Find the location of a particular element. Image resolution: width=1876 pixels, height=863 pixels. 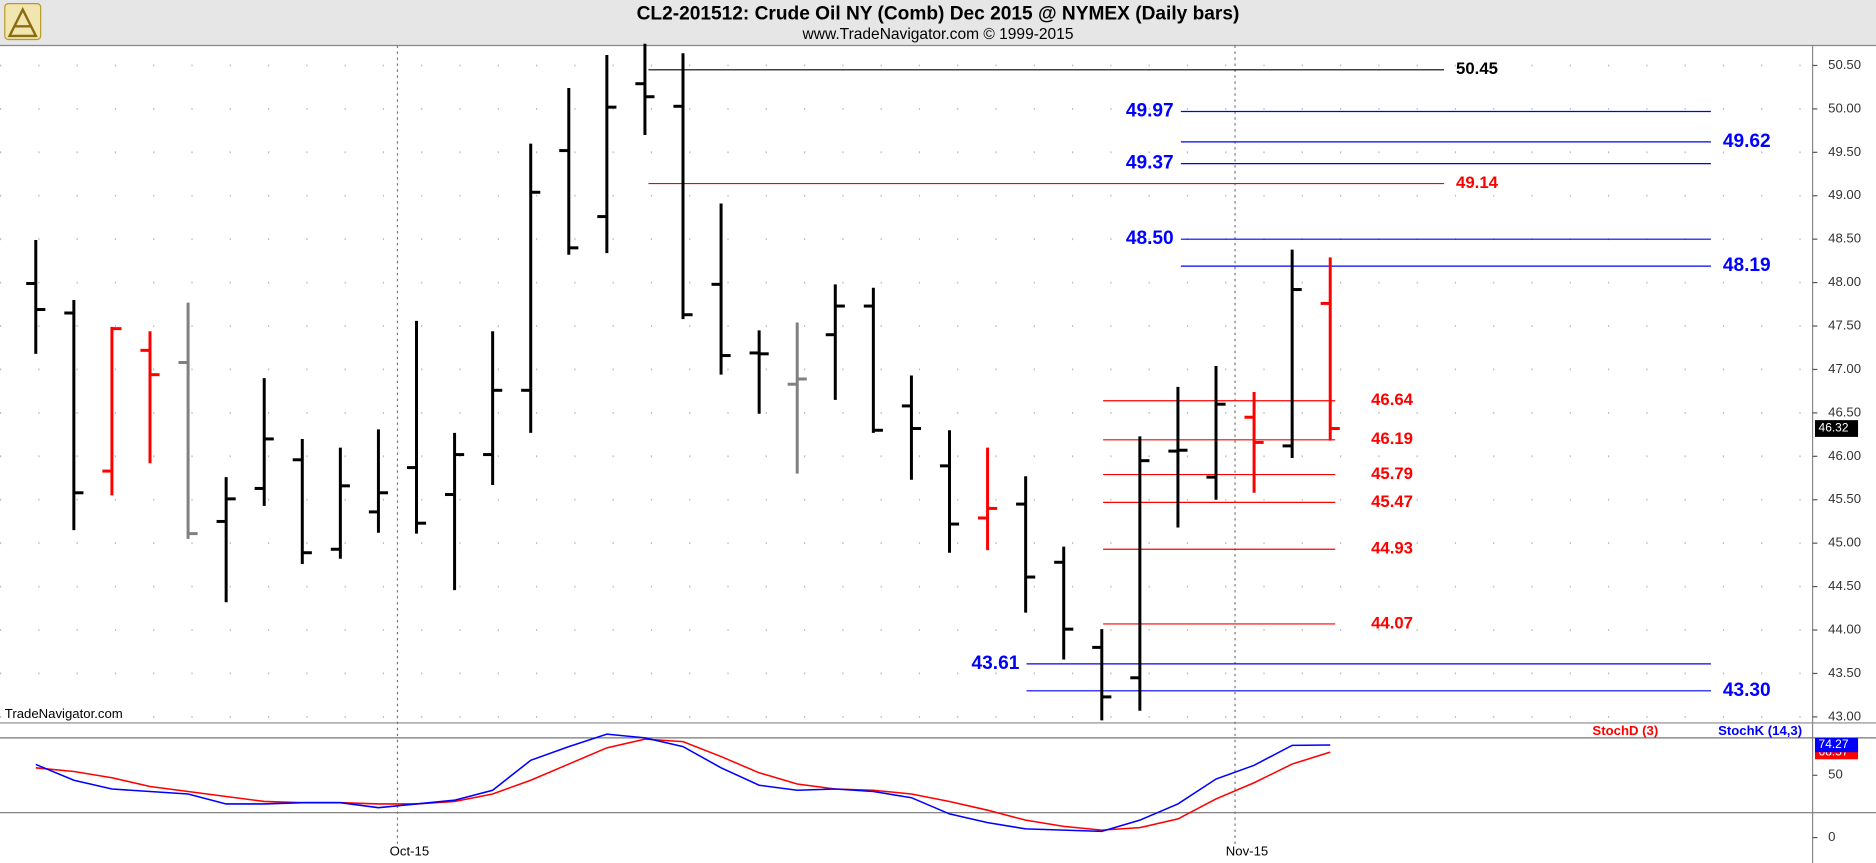

last-price-label: 46.32 is located at coordinates (1834, 428).